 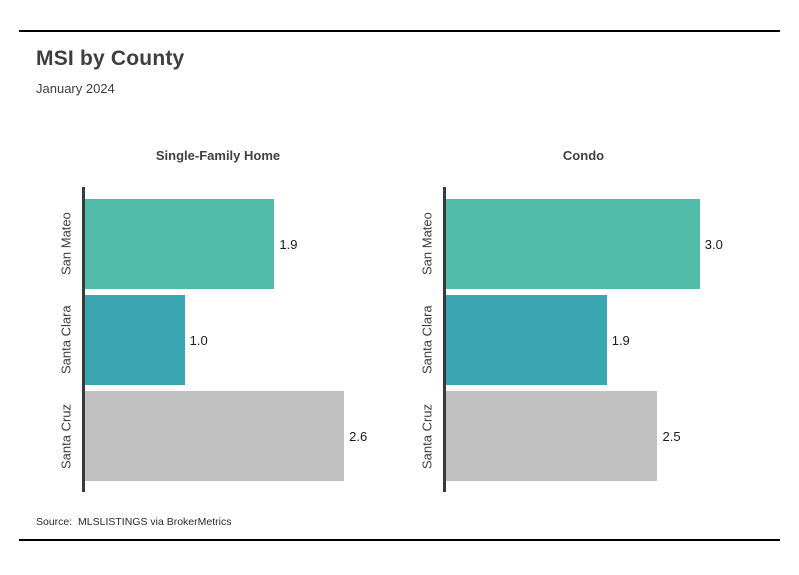 What do you see at coordinates (75, 88) in the screenshot?
I see `page-subtitle: January 2024` at bounding box center [75, 88].